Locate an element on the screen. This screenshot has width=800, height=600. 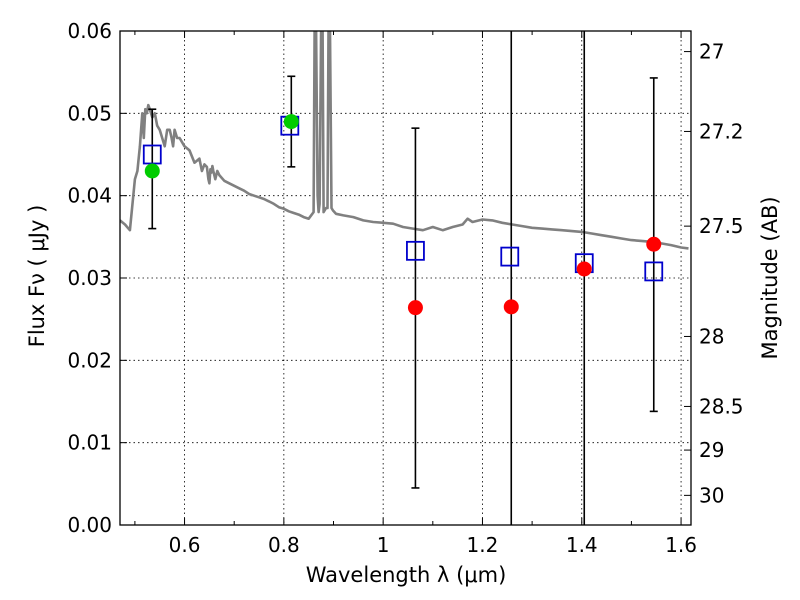
y-axis-label: Flux Fν ( μJy ) is located at coordinates (37, 276).